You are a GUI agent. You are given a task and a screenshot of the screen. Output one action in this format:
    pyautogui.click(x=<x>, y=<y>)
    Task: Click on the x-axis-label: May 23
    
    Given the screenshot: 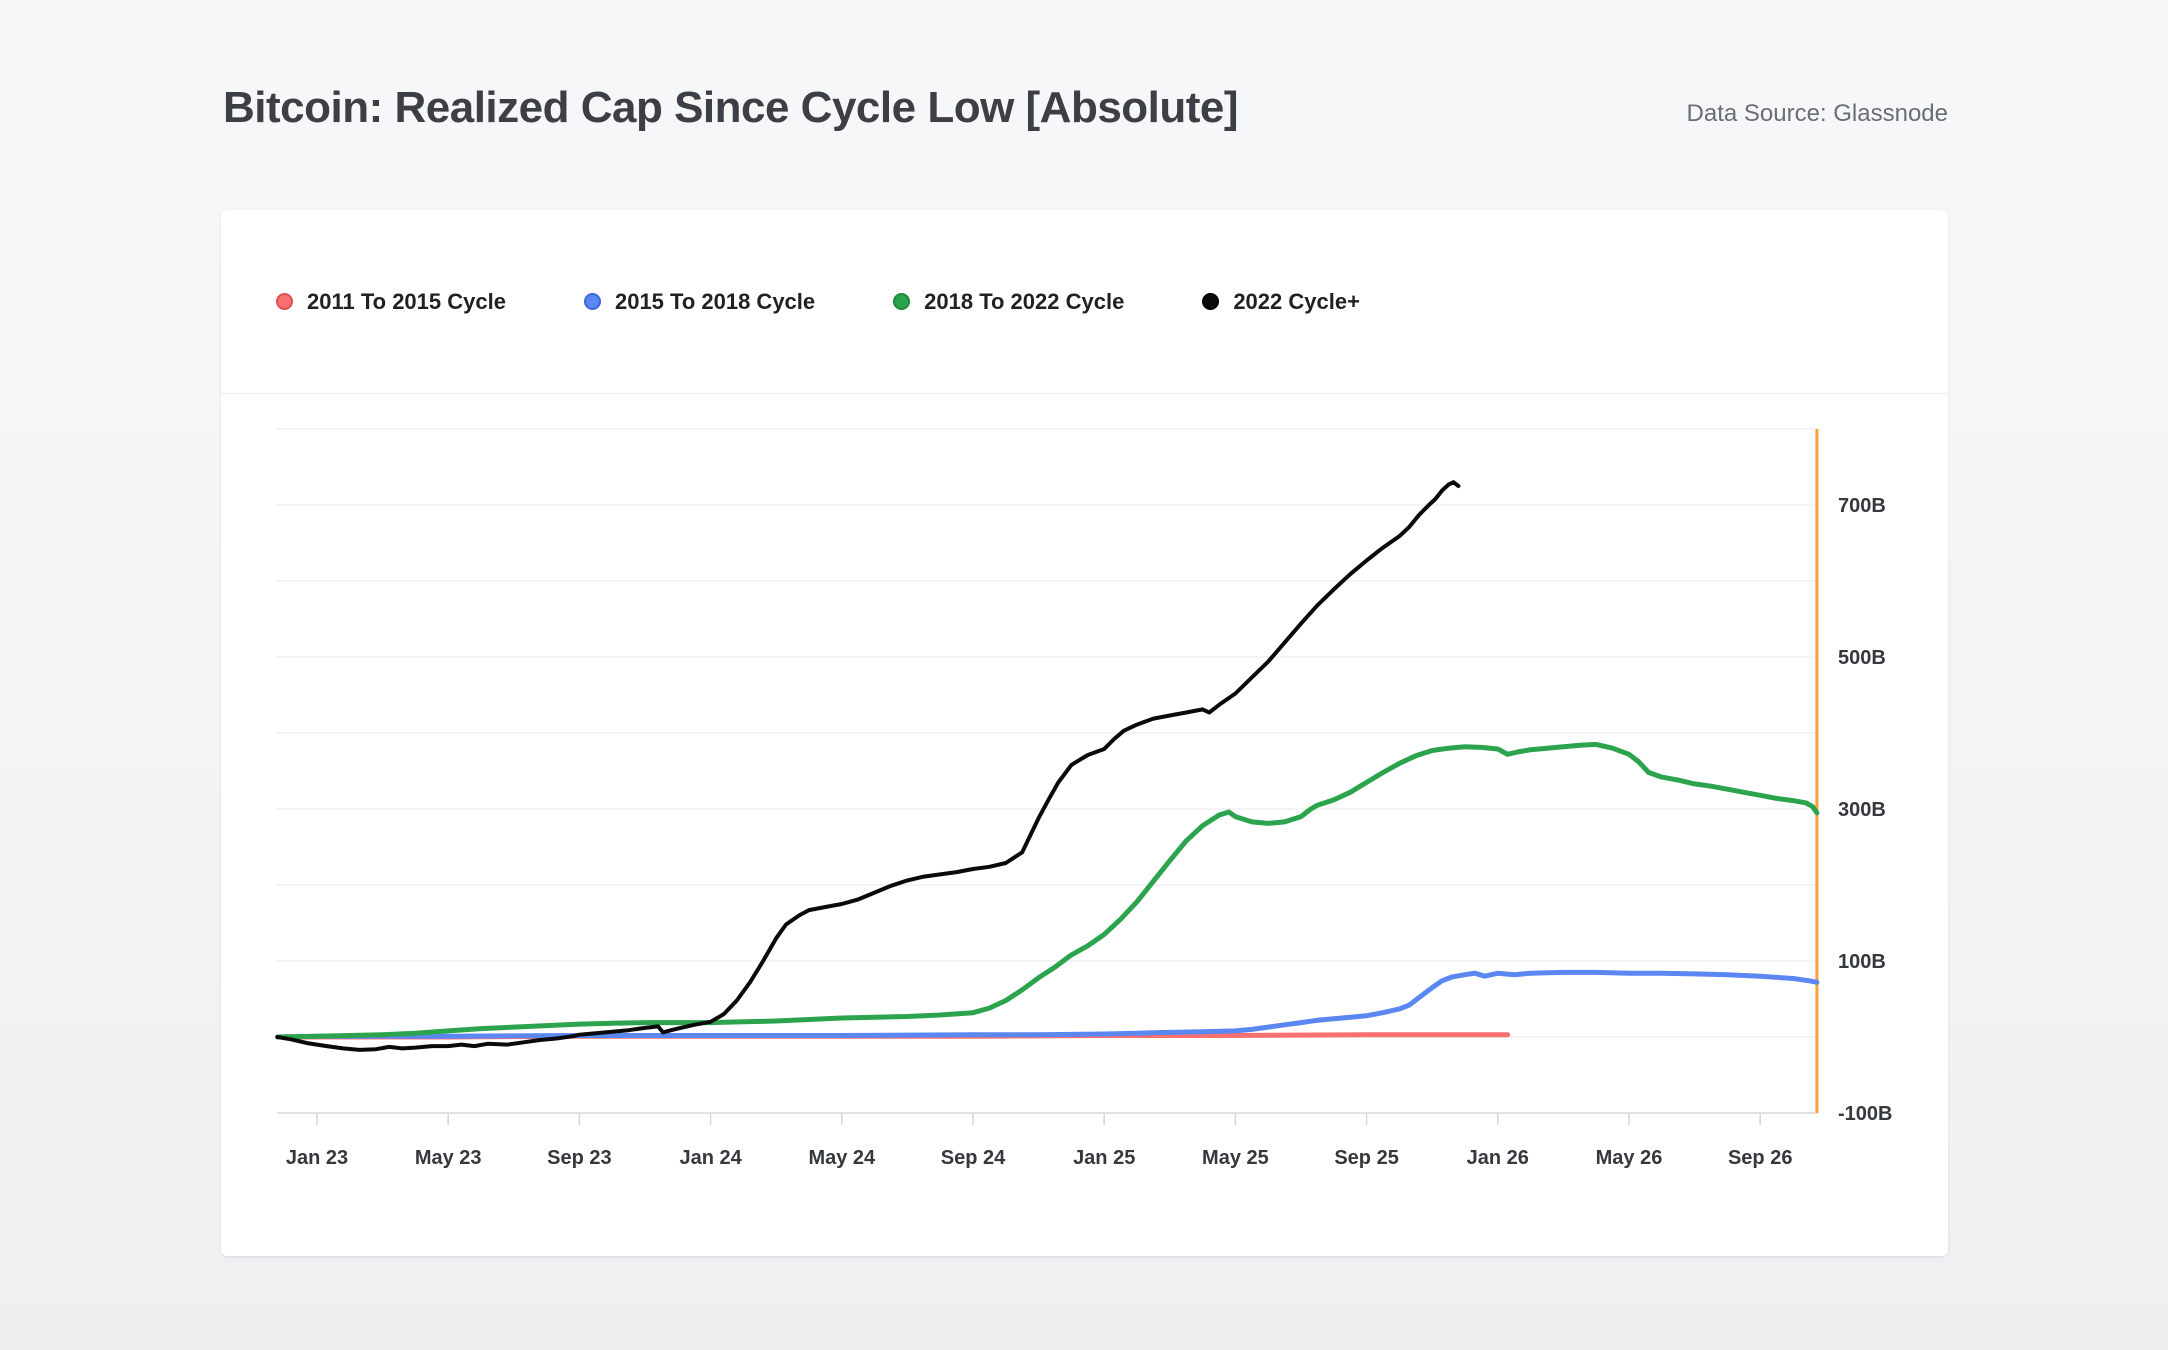 What is the action you would take?
    pyautogui.click(x=448, y=1158)
    